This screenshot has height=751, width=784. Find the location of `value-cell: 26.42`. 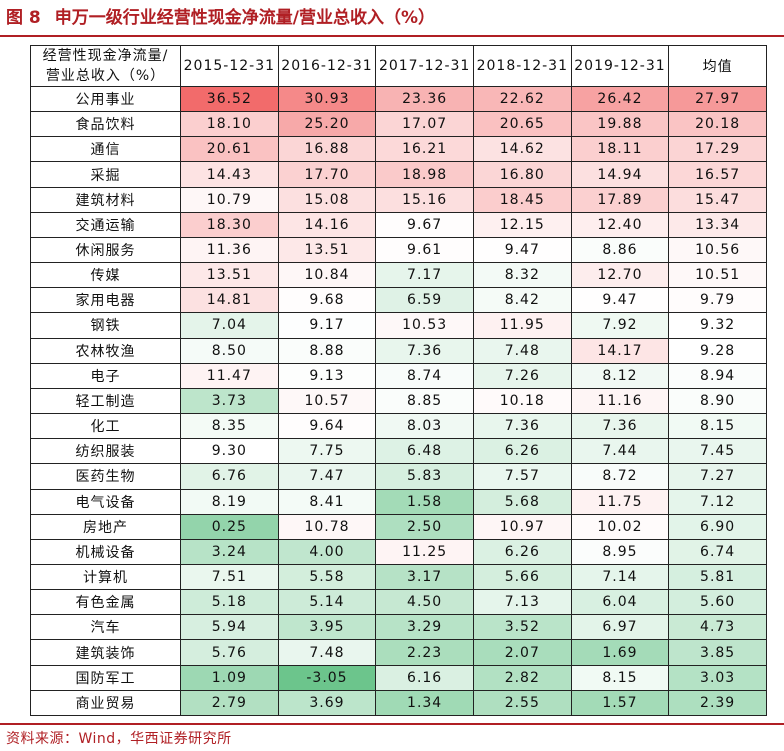

value-cell: 26.42 is located at coordinates (620, 99).